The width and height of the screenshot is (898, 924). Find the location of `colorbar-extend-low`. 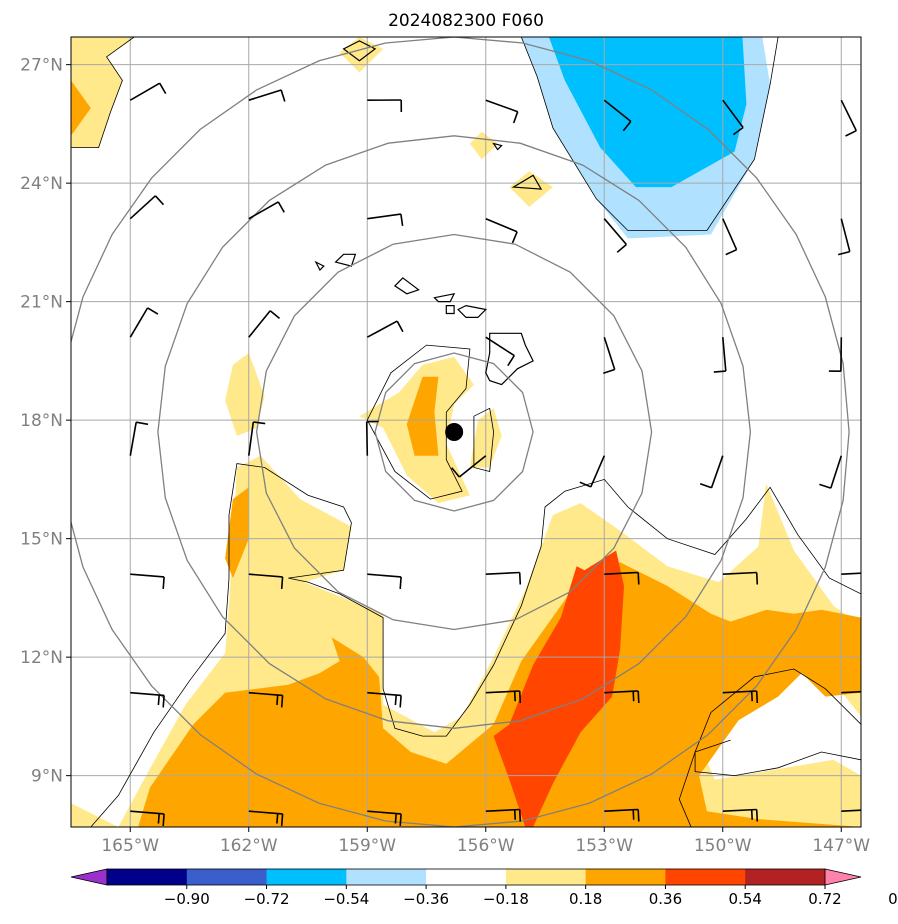

colorbar-extend-low is located at coordinates (89, 877).